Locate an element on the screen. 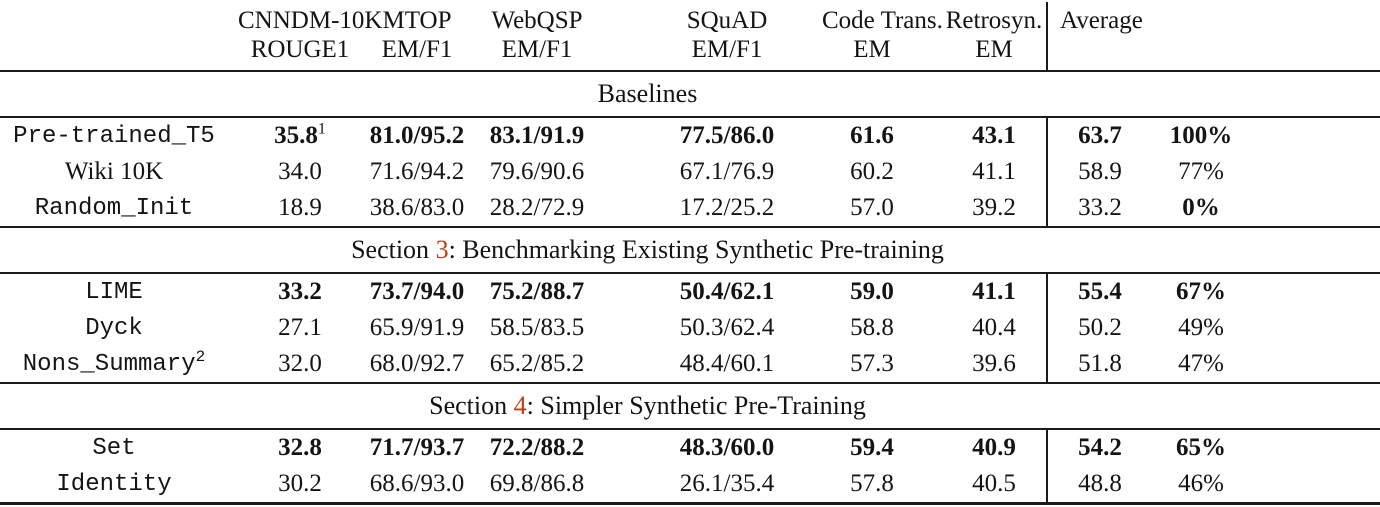 The image size is (1380, 507). metric-cell-code: 57.3 is located at coordinates (872, 363).